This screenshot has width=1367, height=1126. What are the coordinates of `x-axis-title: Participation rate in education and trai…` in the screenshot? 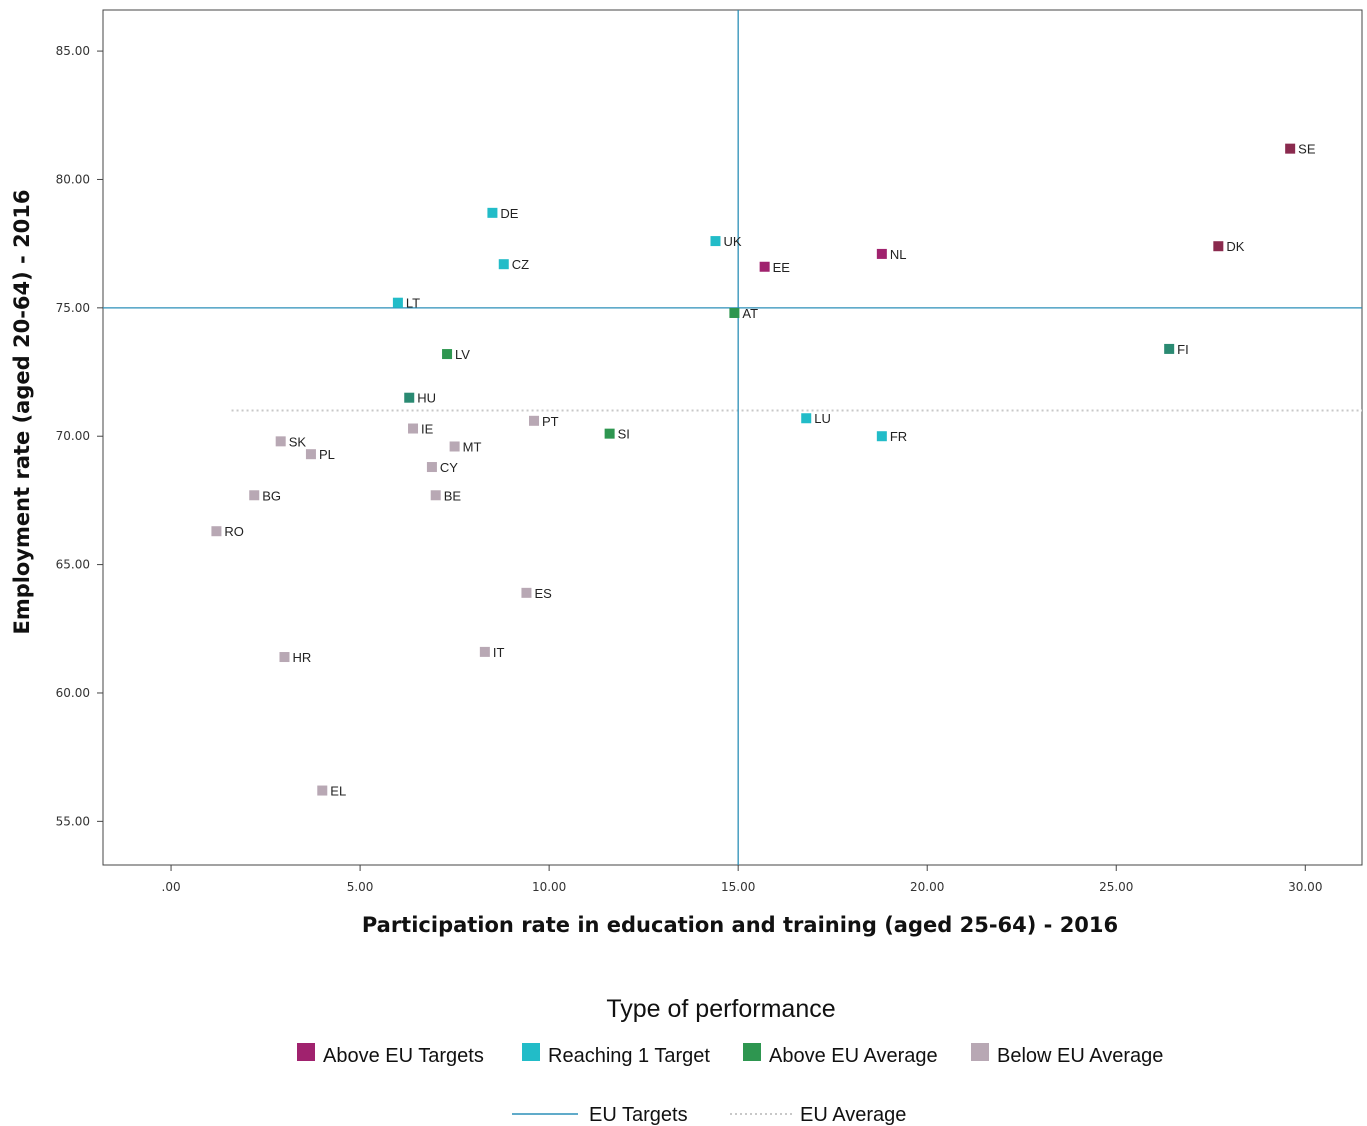 It's located at (740, 925).